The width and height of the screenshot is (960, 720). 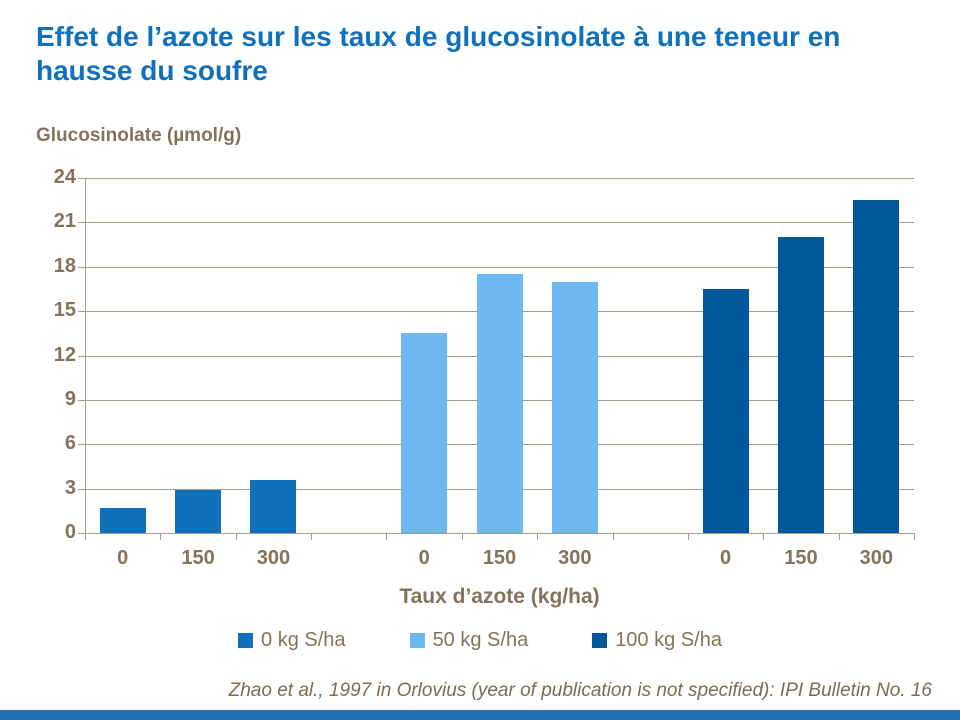 What do you see at coordinates (575, 558) in the screenshot?
I see `x-tick-label-s1-c300: 300` at bounding box center [575, 558].